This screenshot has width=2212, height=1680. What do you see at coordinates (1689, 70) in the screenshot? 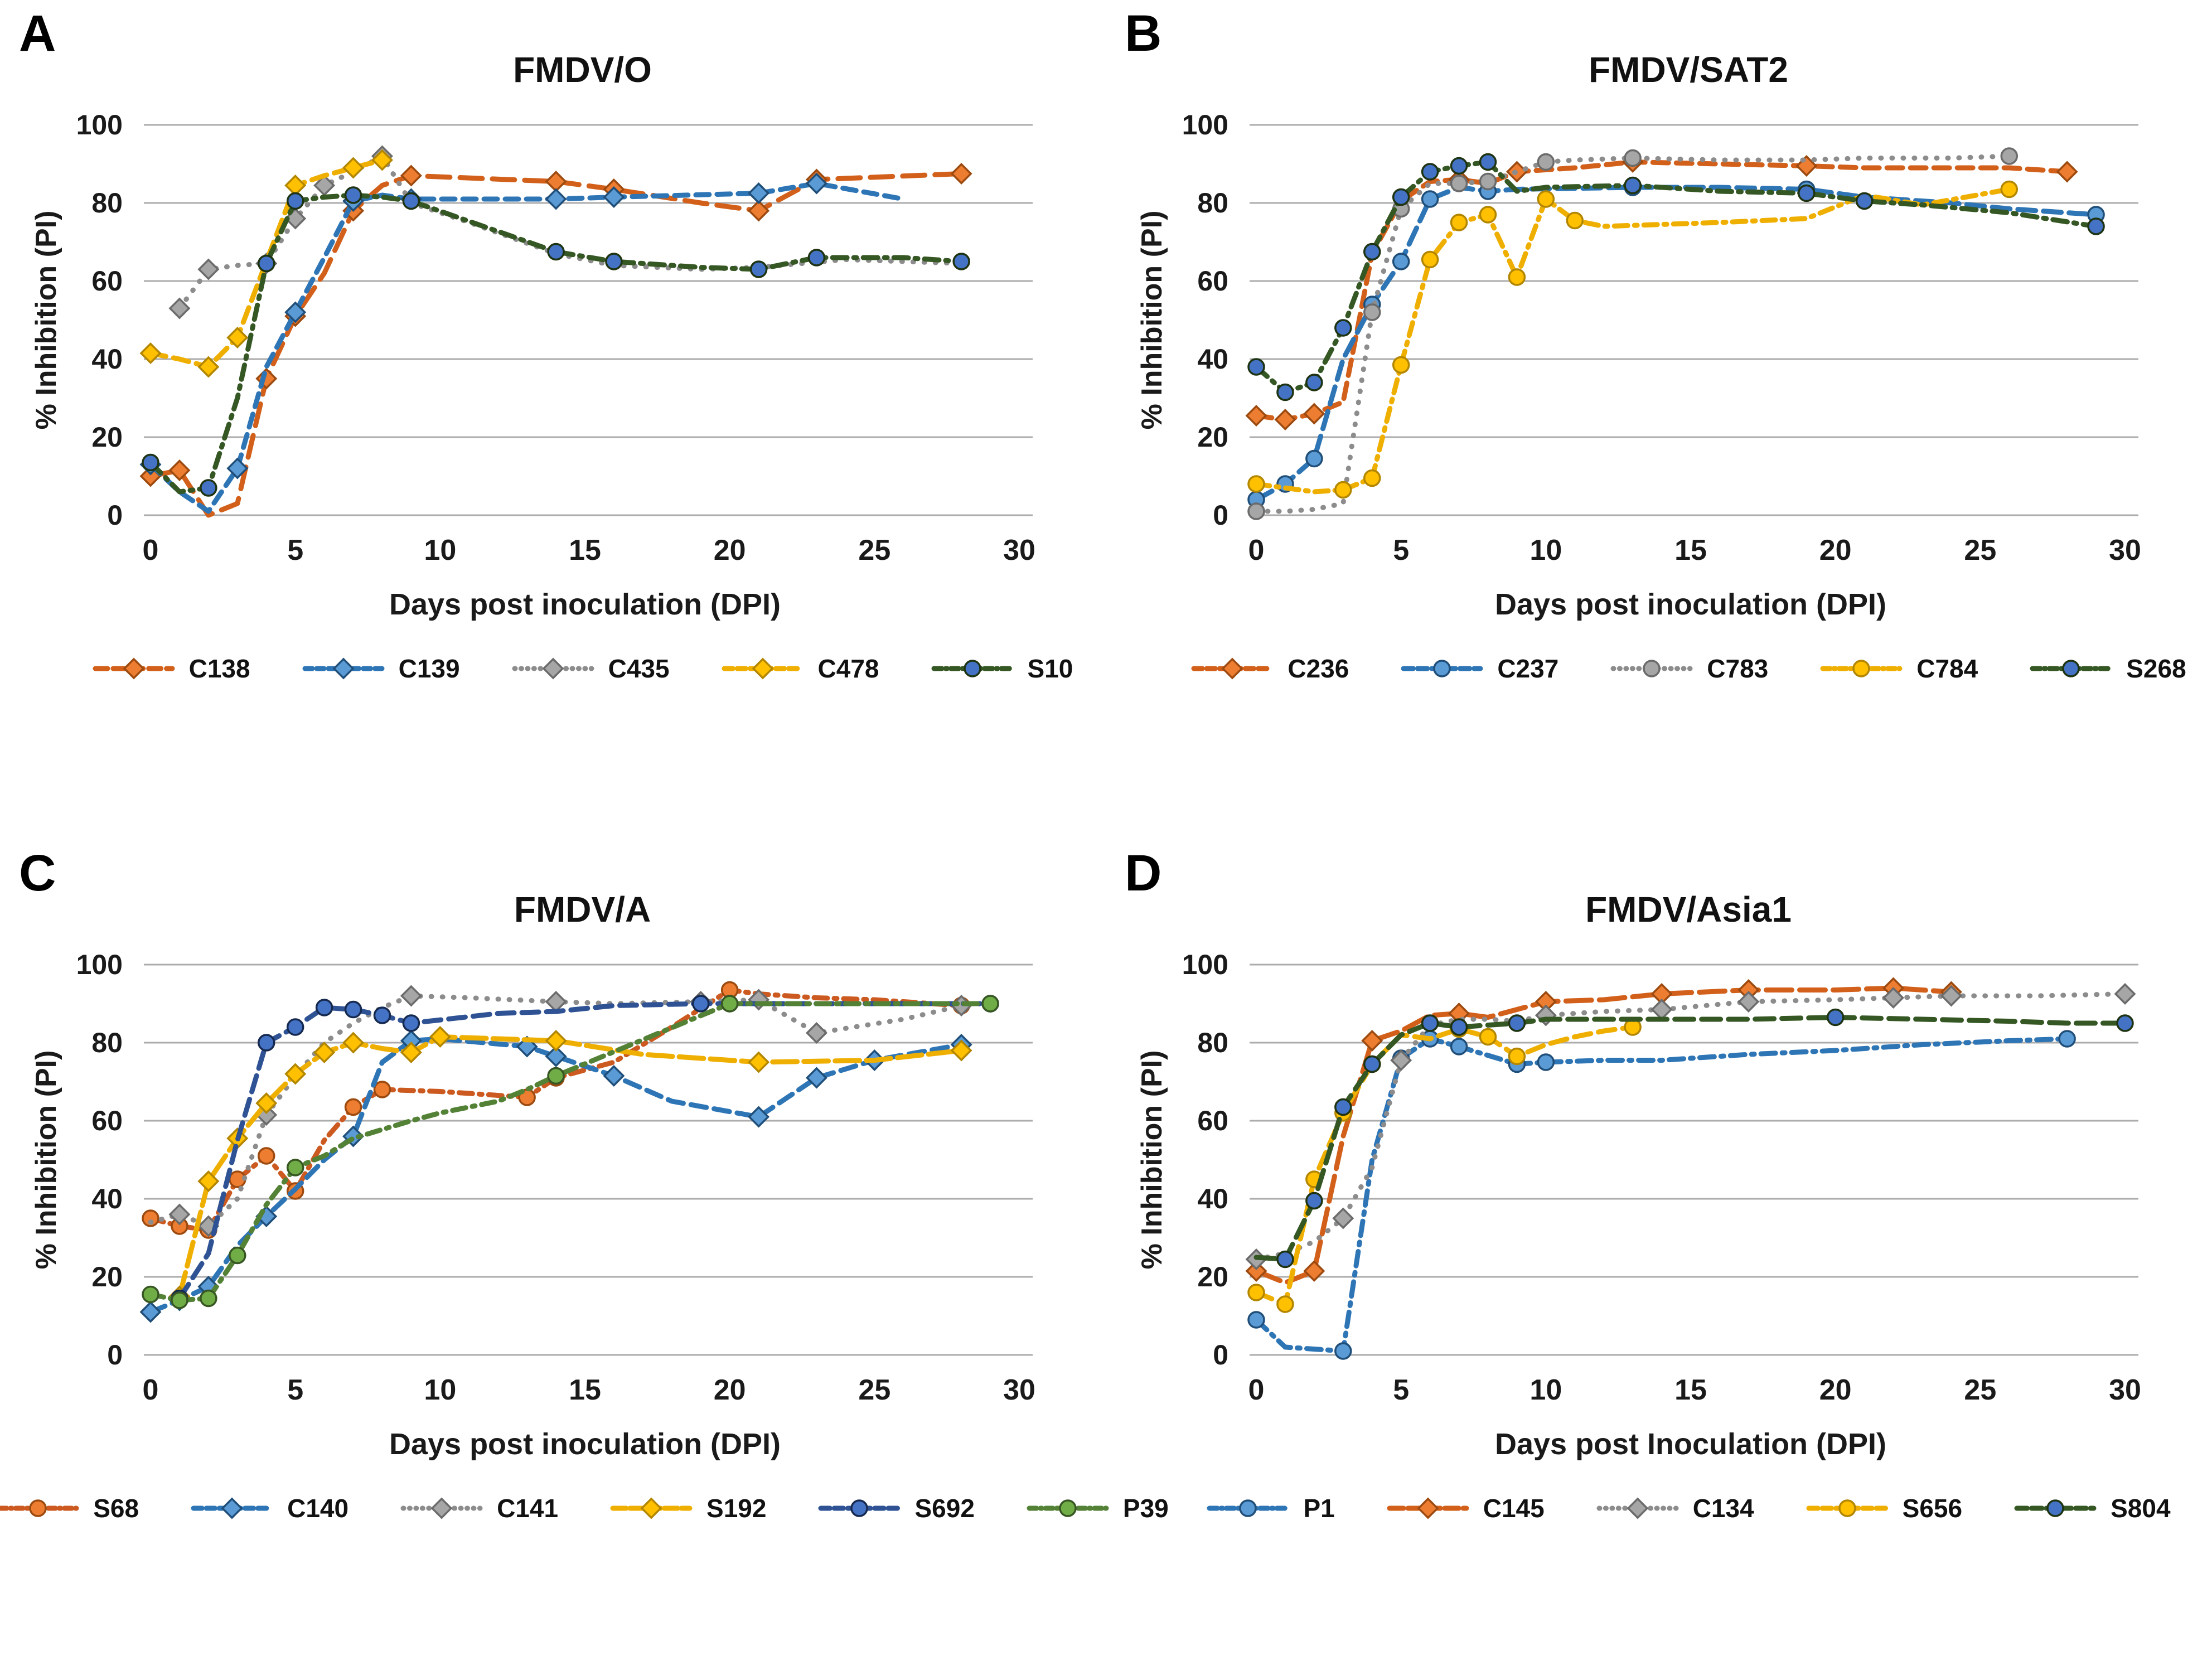
I see `panel-title-fmdv-sat2: FMDV/SAT2` at bounding box center [1689, 70].